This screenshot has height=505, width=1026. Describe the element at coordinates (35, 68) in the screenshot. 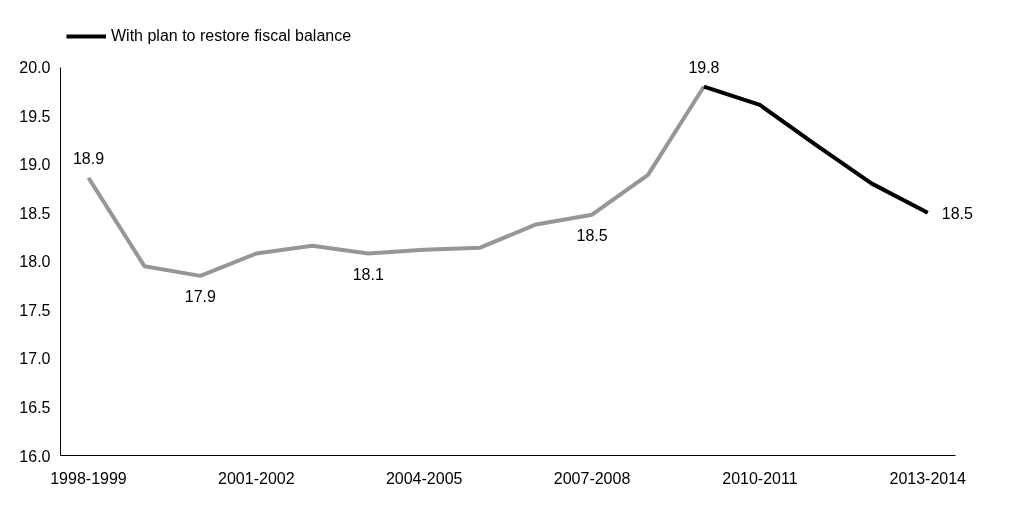

I see `text: 20.0` at that location.